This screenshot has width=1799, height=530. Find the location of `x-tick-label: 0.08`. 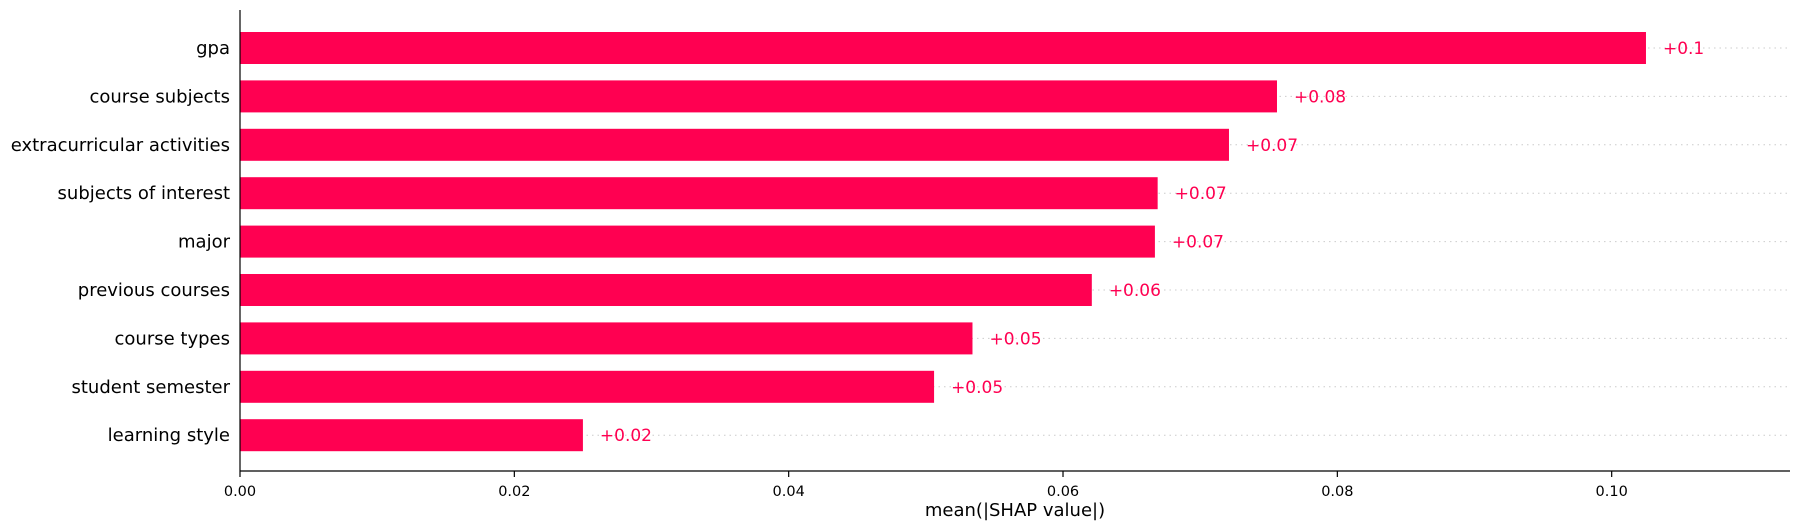

x-tick-label: 0.08 is located at coordinates (1337, 492).